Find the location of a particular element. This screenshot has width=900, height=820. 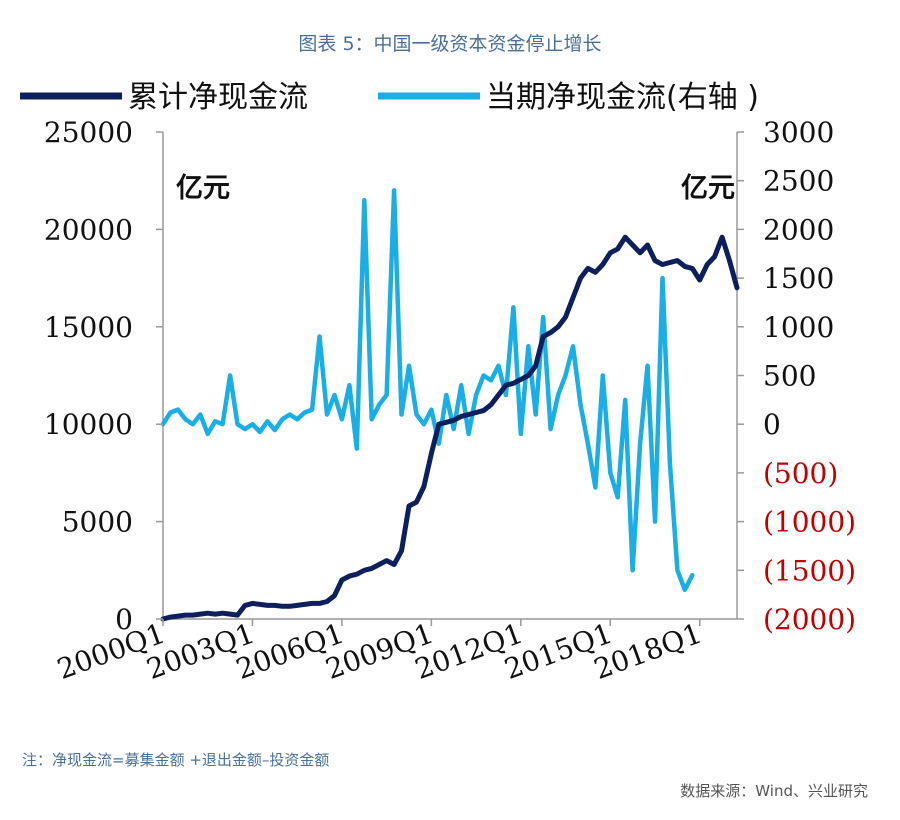

y-right-tick-label: 3000 is located at coordinates (798, 132).